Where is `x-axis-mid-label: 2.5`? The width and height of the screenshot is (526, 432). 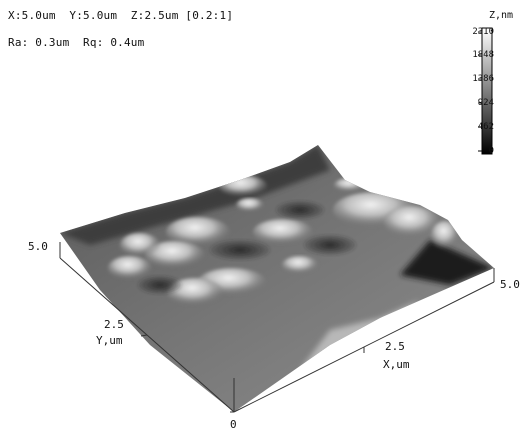
x-axis-mid-label: 2.5 is located at coordinates (395, 346).